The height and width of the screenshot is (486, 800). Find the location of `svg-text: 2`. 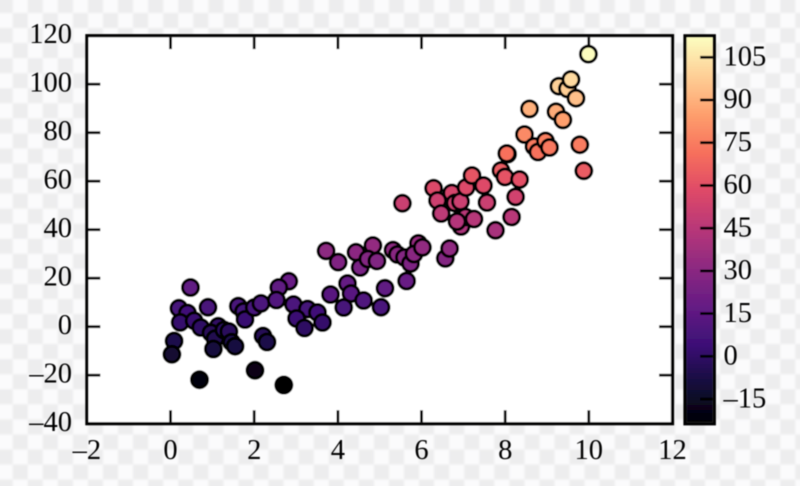

svg-text: 2 is located at coordinates (254, 450).